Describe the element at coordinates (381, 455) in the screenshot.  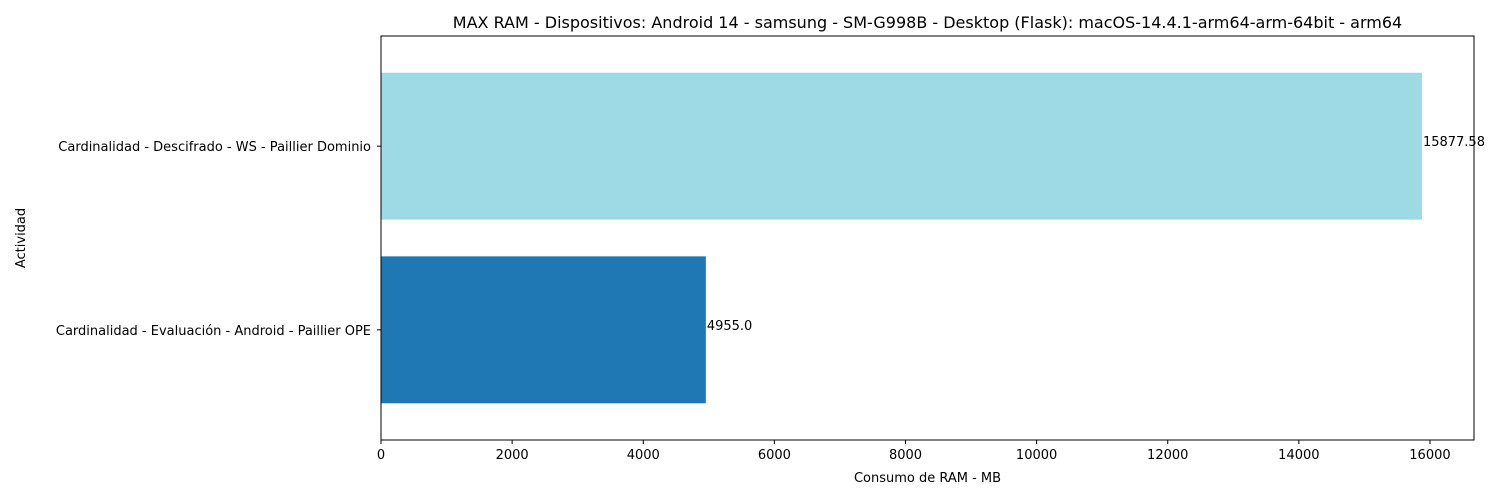
I see `x-tick-label-0: 0` at that location.